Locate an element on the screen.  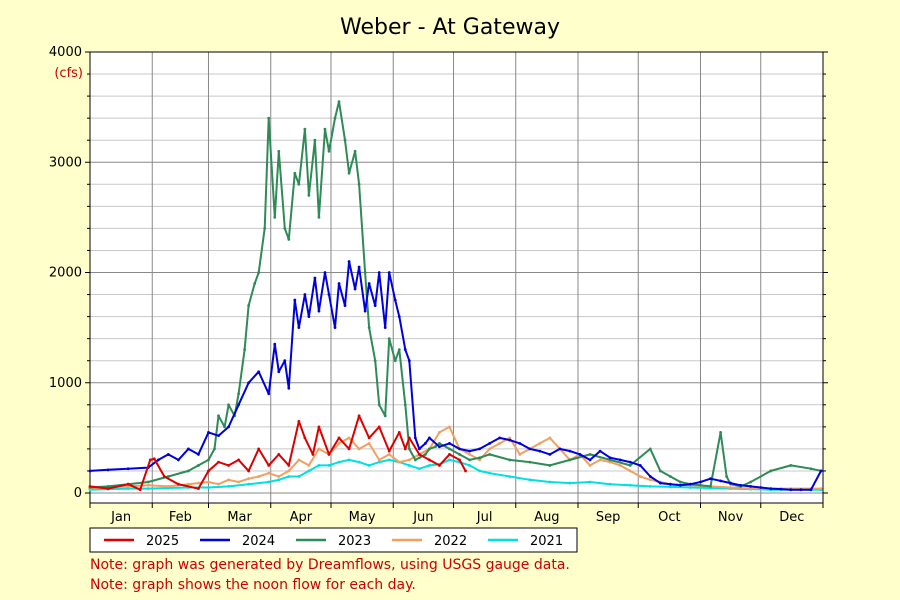
legend-label: 2023 is located at coordinates (354, 541).